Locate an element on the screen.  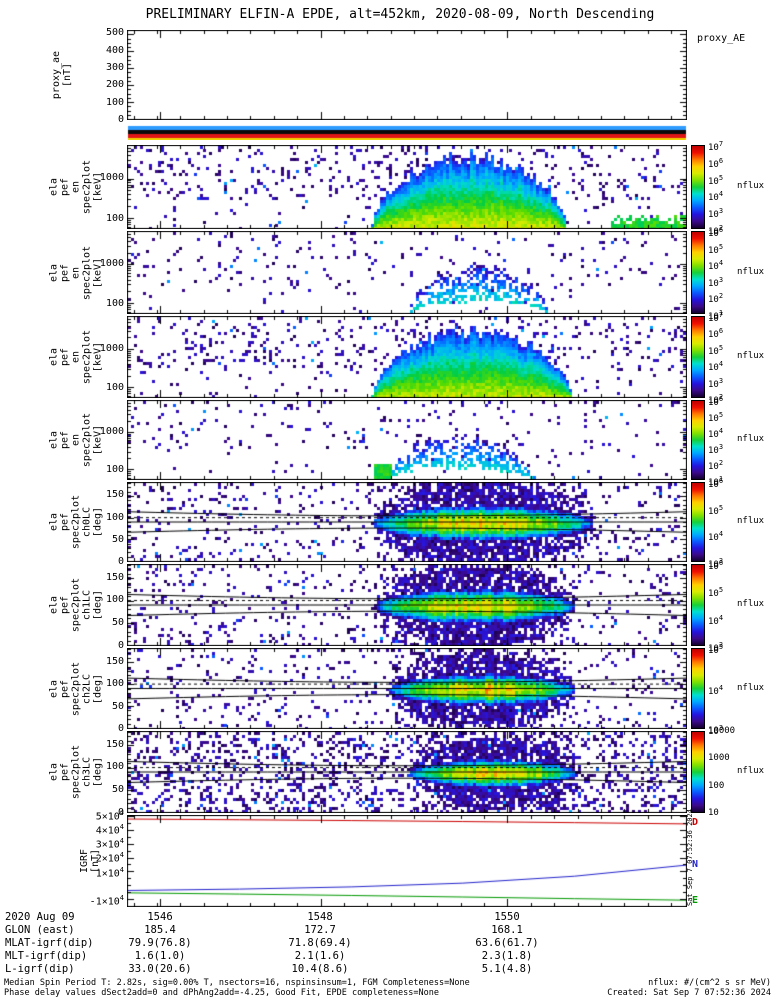
en_spec_4-canvas is located at coordinates (407, 440).